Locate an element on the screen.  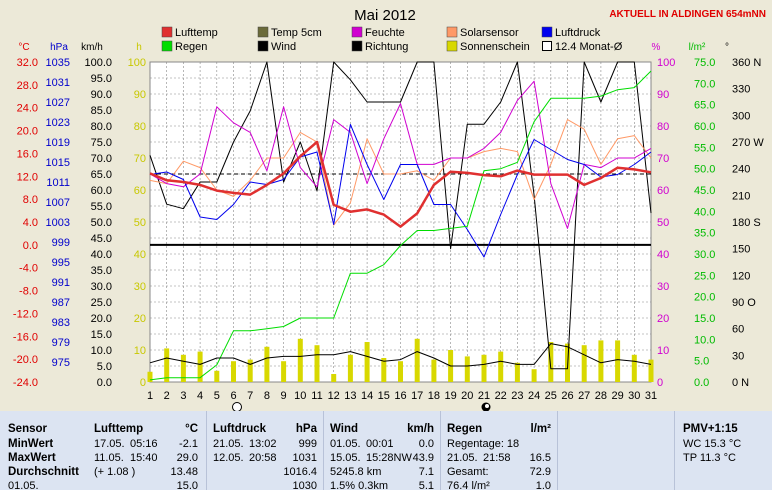
wind-row: 5245.8 km 7.1 is located at coordinates (382, 472).